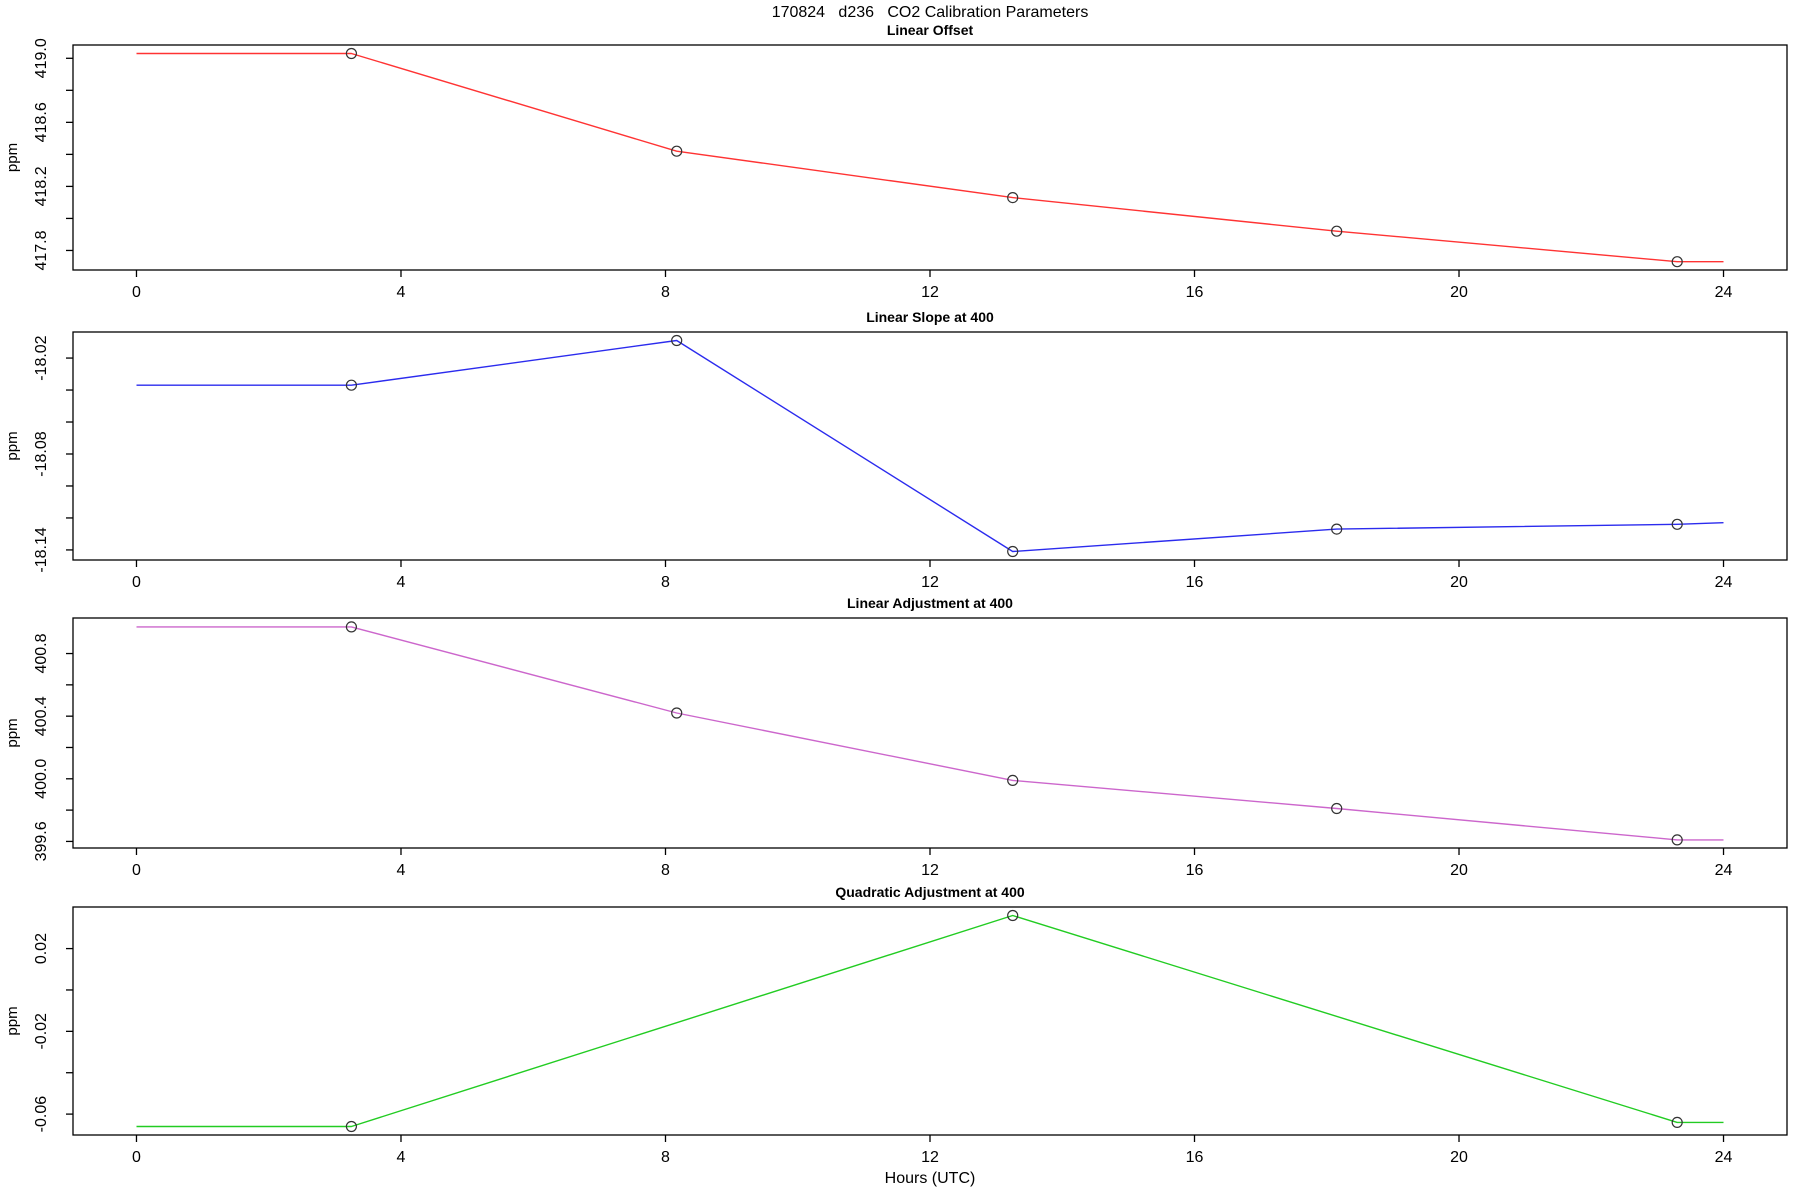 This screenshot has width=1800, height=1200. What do you see at coordinates (41, 716) in the screenshot?
I see `y-tick-label: 400.4` at bounding box center [41, 716].